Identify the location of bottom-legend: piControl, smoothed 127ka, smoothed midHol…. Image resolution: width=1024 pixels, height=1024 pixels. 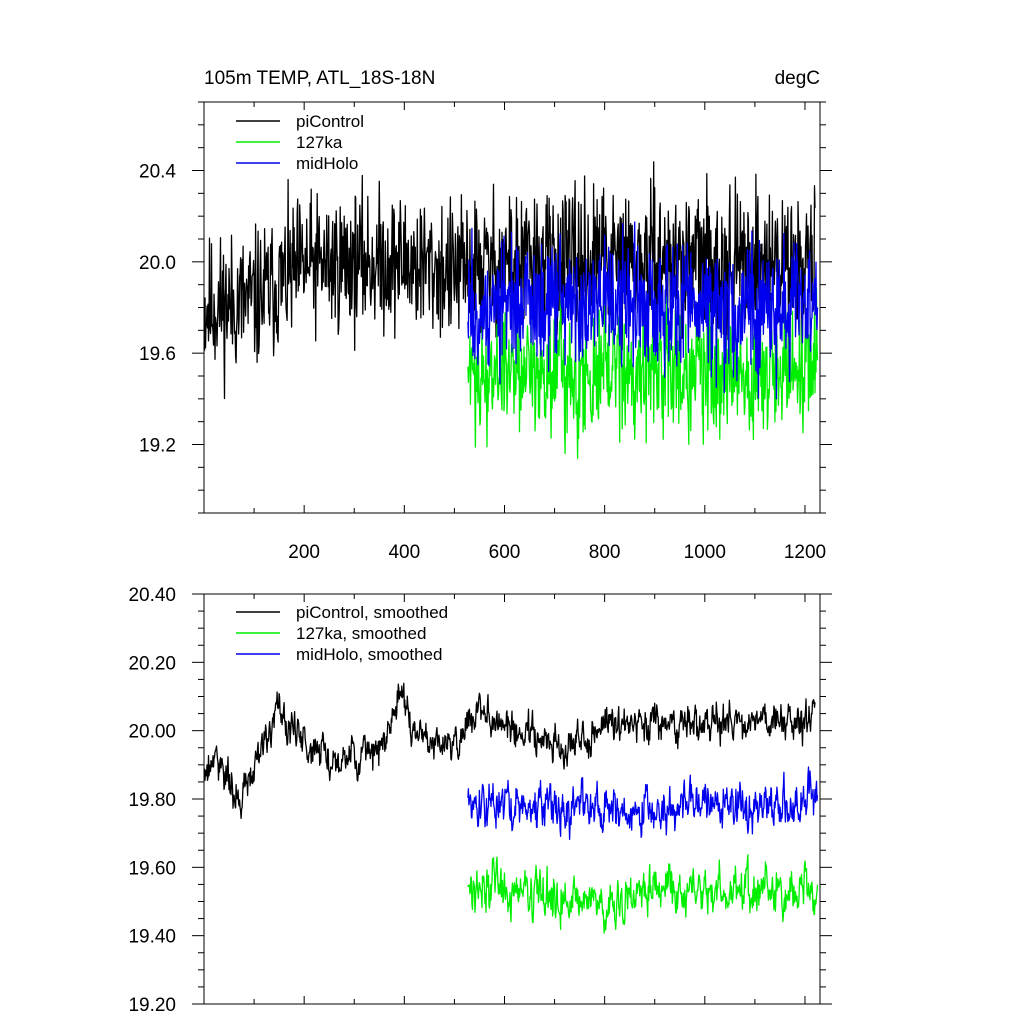
(342, 633).